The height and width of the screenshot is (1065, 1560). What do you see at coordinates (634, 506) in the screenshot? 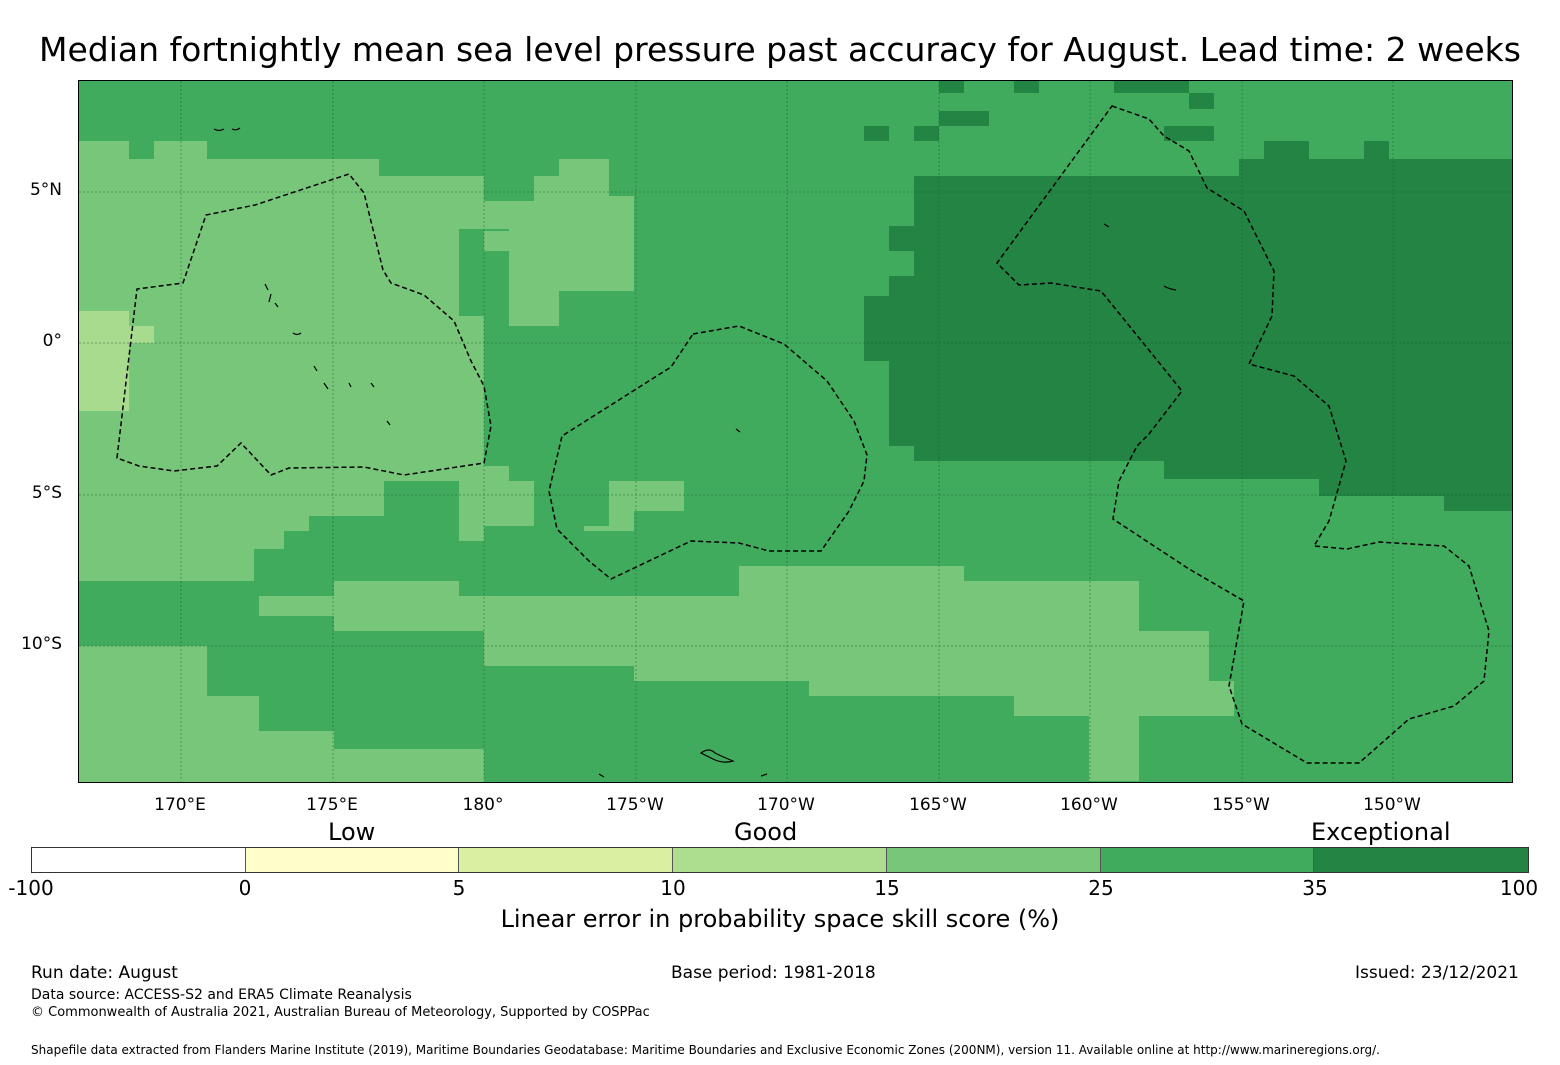
I see `region-good-skill-mid` at bounding box center [634, 506].